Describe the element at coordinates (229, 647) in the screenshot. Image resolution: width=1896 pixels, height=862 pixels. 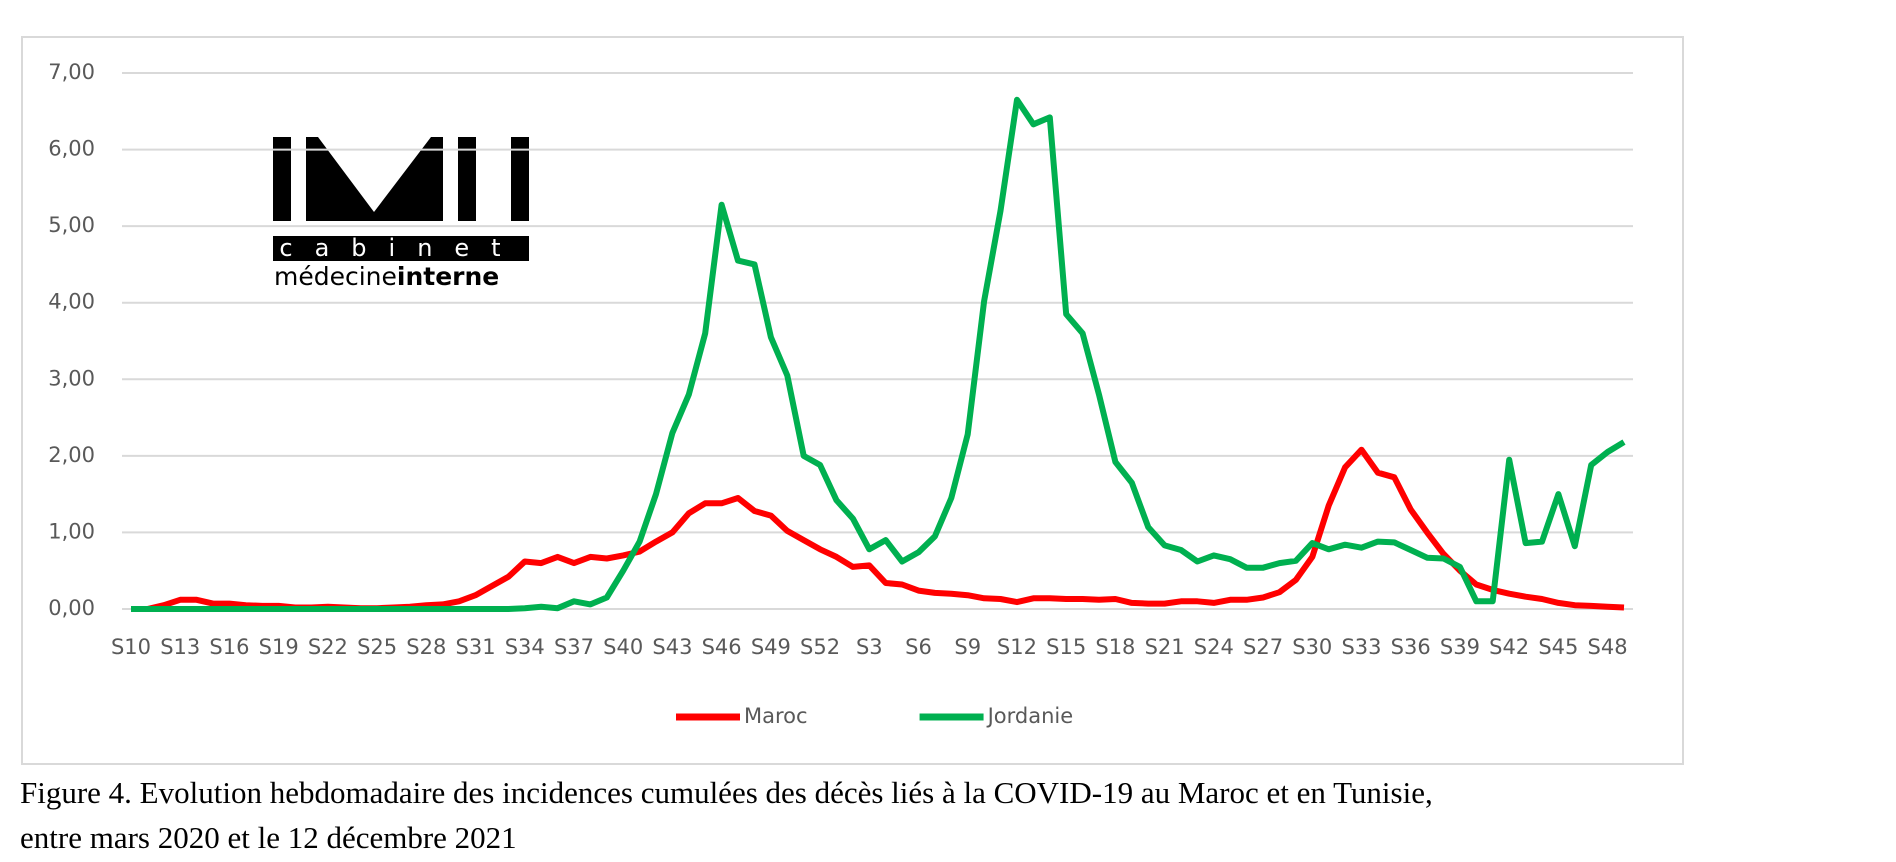
I see `x-tick-label: S16` at that location.